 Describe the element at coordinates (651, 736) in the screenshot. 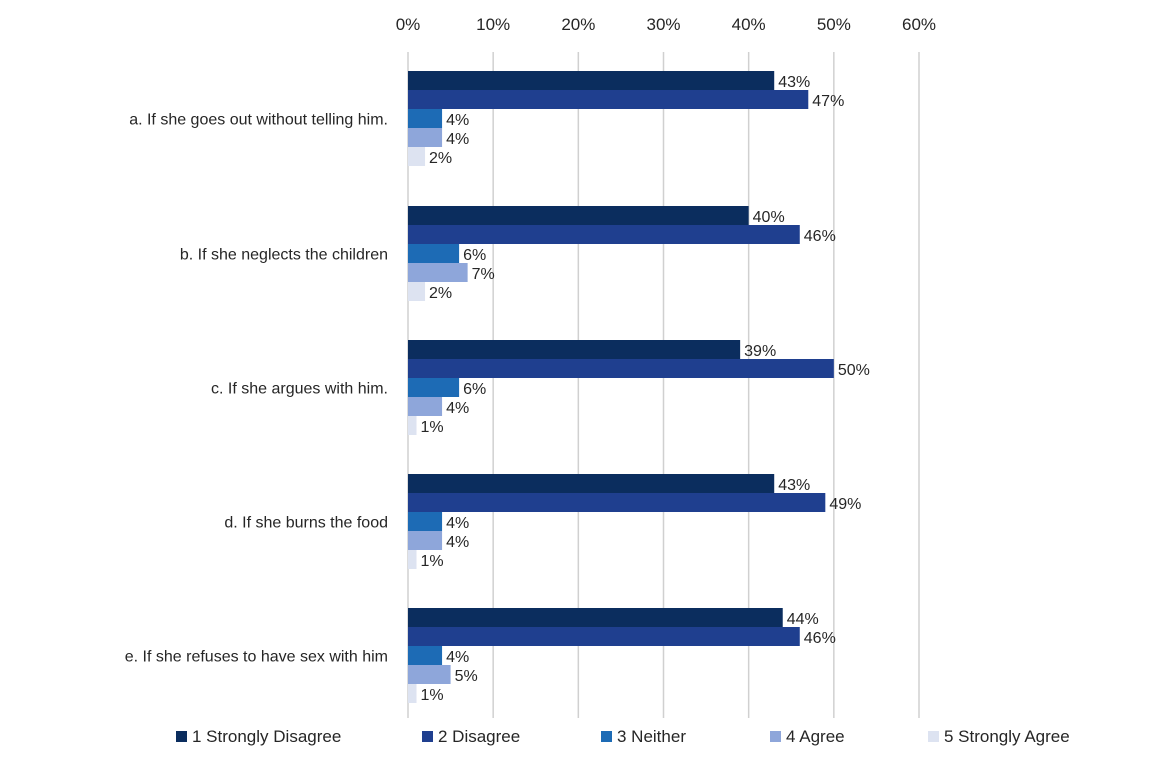

I see `legend-entry: 3 Neither` at that location.